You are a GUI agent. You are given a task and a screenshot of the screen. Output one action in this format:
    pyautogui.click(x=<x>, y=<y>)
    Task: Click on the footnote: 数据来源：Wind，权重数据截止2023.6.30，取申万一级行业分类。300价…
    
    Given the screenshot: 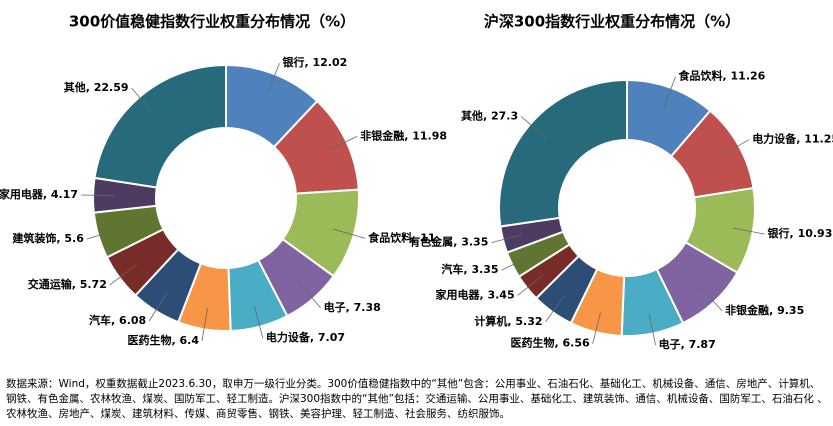 What is the action you would take?
    pyautogui.click(x=417, y=399)
    